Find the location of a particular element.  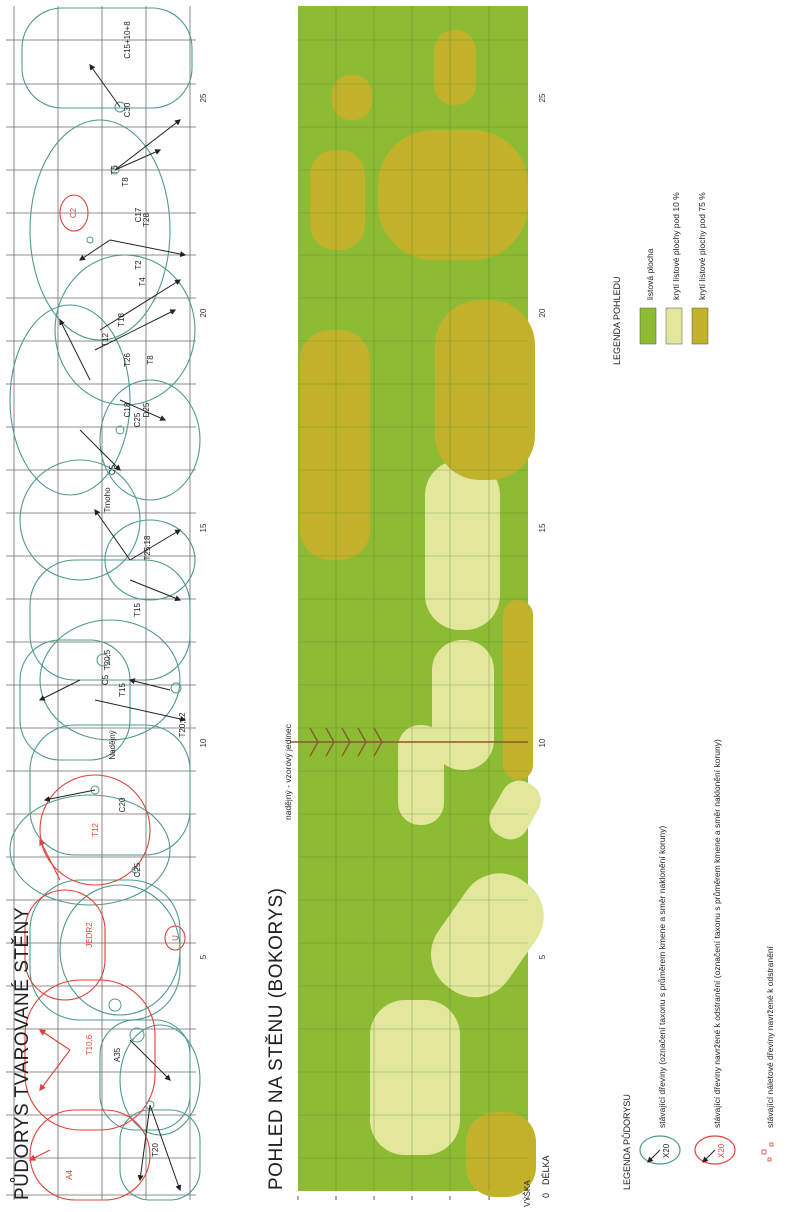

legend-label-low-cover: krytí listové plochy pod 10 % is located at coordinates (676, 246).